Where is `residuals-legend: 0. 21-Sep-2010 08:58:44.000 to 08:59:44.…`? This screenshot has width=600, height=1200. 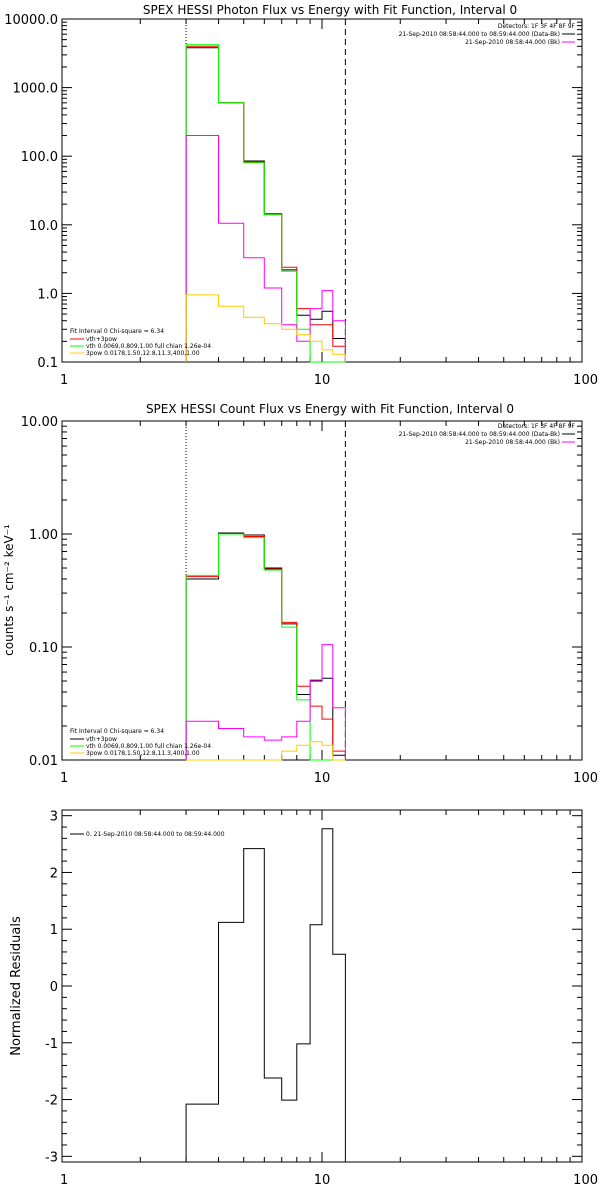 residuals-legend: 0. 21-Sep-2010 08:58:44.000 to 08:59:44.… is located at coordinates (147, 834).